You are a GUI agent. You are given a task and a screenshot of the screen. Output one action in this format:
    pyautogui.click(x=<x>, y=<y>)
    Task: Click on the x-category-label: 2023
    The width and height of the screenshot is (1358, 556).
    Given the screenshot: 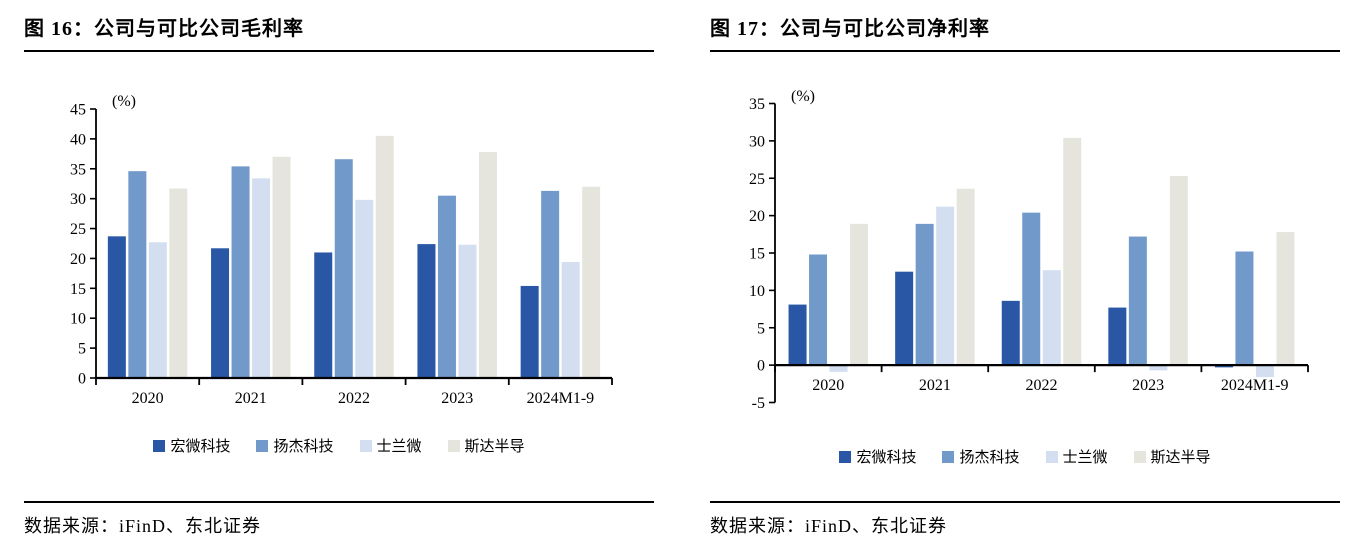 What is the action you would take?
    pyautogui.click(x=1148, y=385)
    